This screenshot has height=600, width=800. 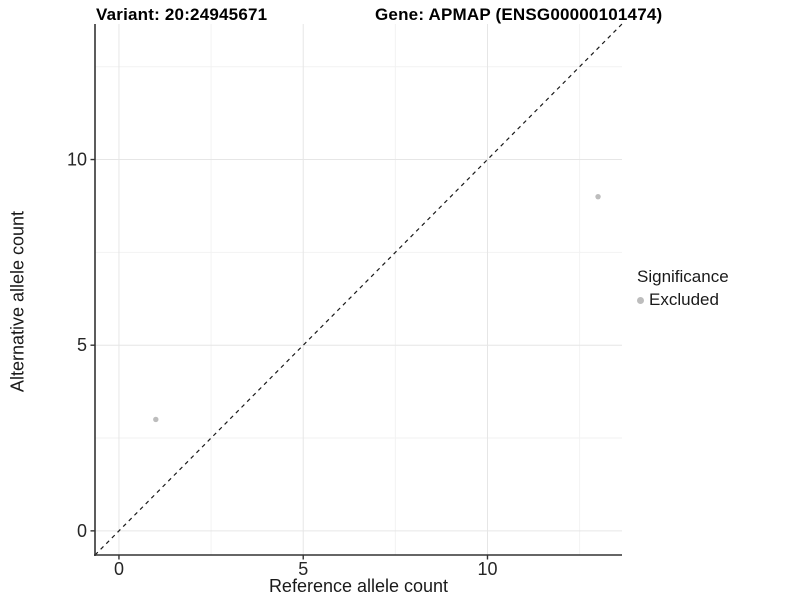 What do you see at coordinates (119, 569) in the screenshot?
I see `x-tick-label: 0` at bounding box center [119, 569].